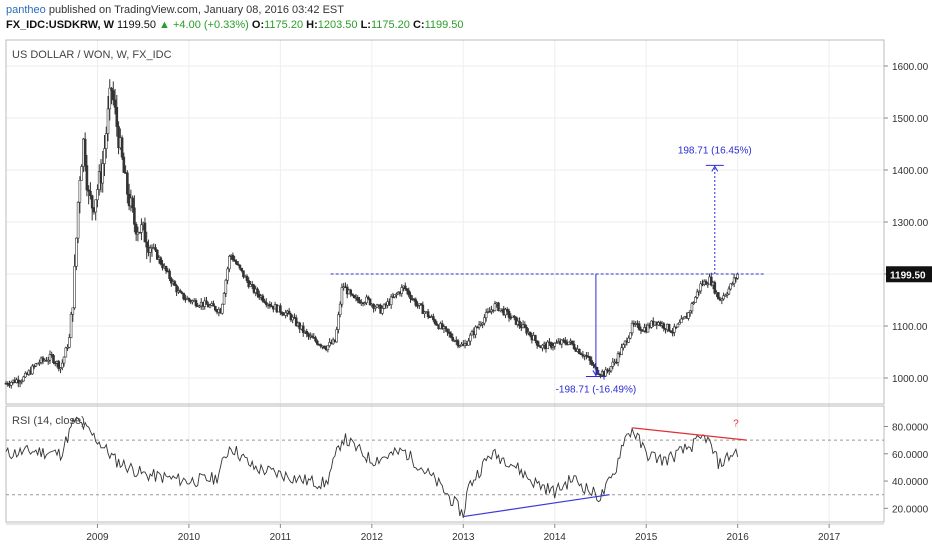 This screenshot has height=550, width=932. I want to click on last-price-tag-label: 1199.50, so click(908, 275).